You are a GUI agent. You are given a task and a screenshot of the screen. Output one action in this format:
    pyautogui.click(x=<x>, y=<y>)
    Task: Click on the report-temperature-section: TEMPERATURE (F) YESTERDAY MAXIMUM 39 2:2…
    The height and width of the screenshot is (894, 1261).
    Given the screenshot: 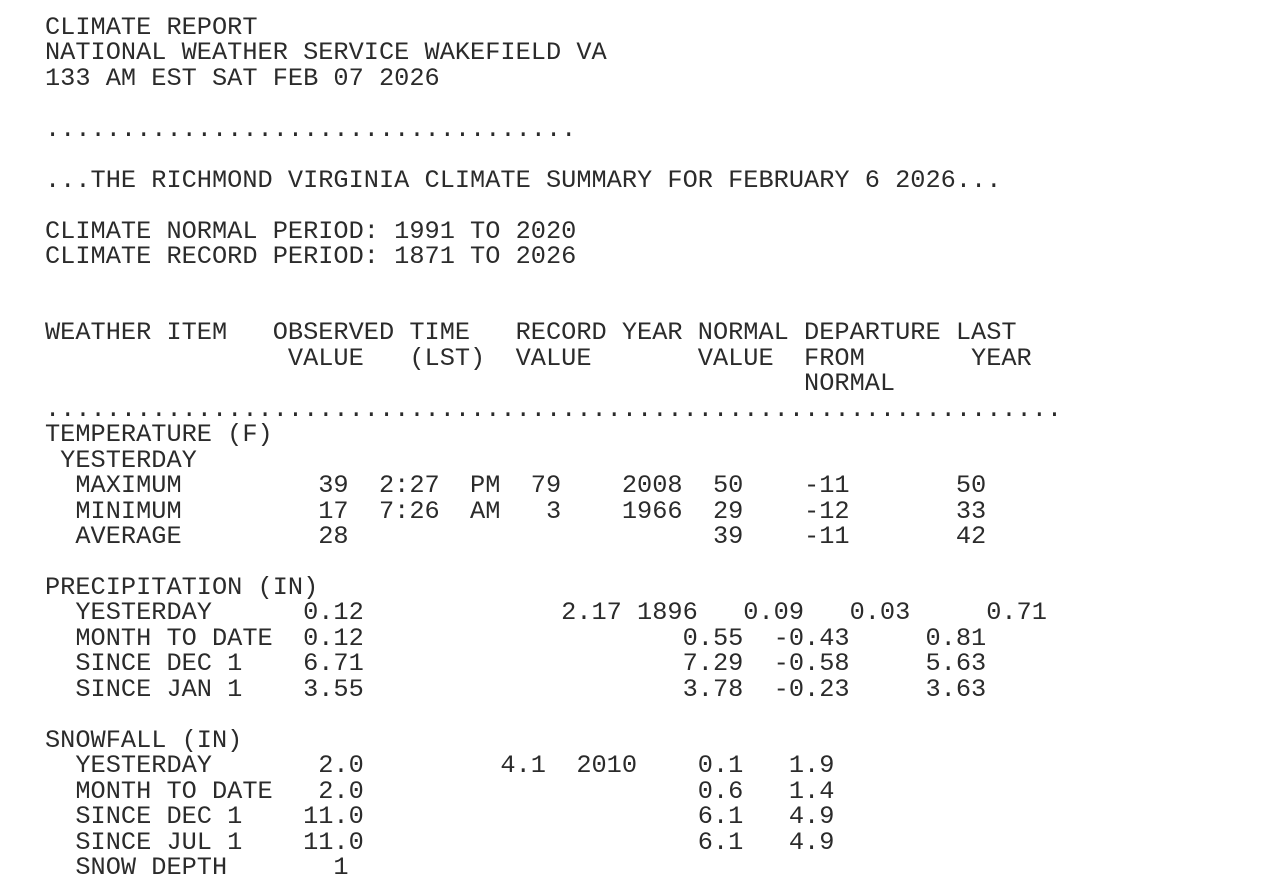 What is the action you would take?
    pyautogui.click(x=516, y=486)
    